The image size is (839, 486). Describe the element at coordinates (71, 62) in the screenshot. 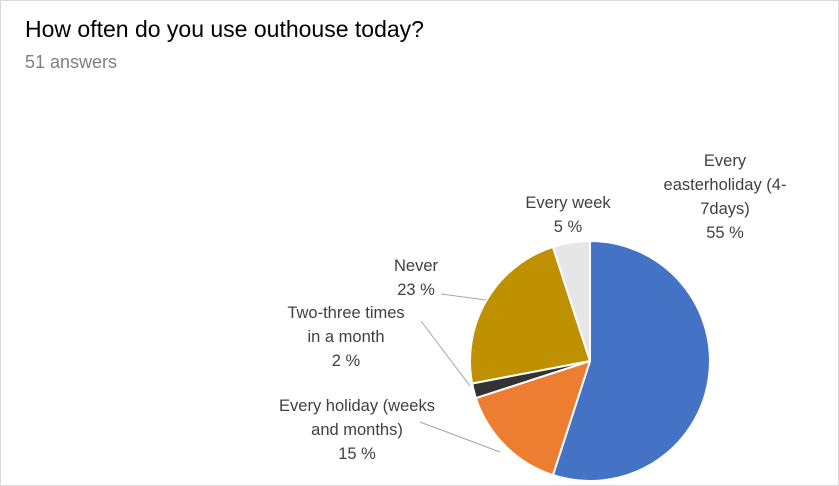

I see `chart-subtitle: 51 answers` at that location.